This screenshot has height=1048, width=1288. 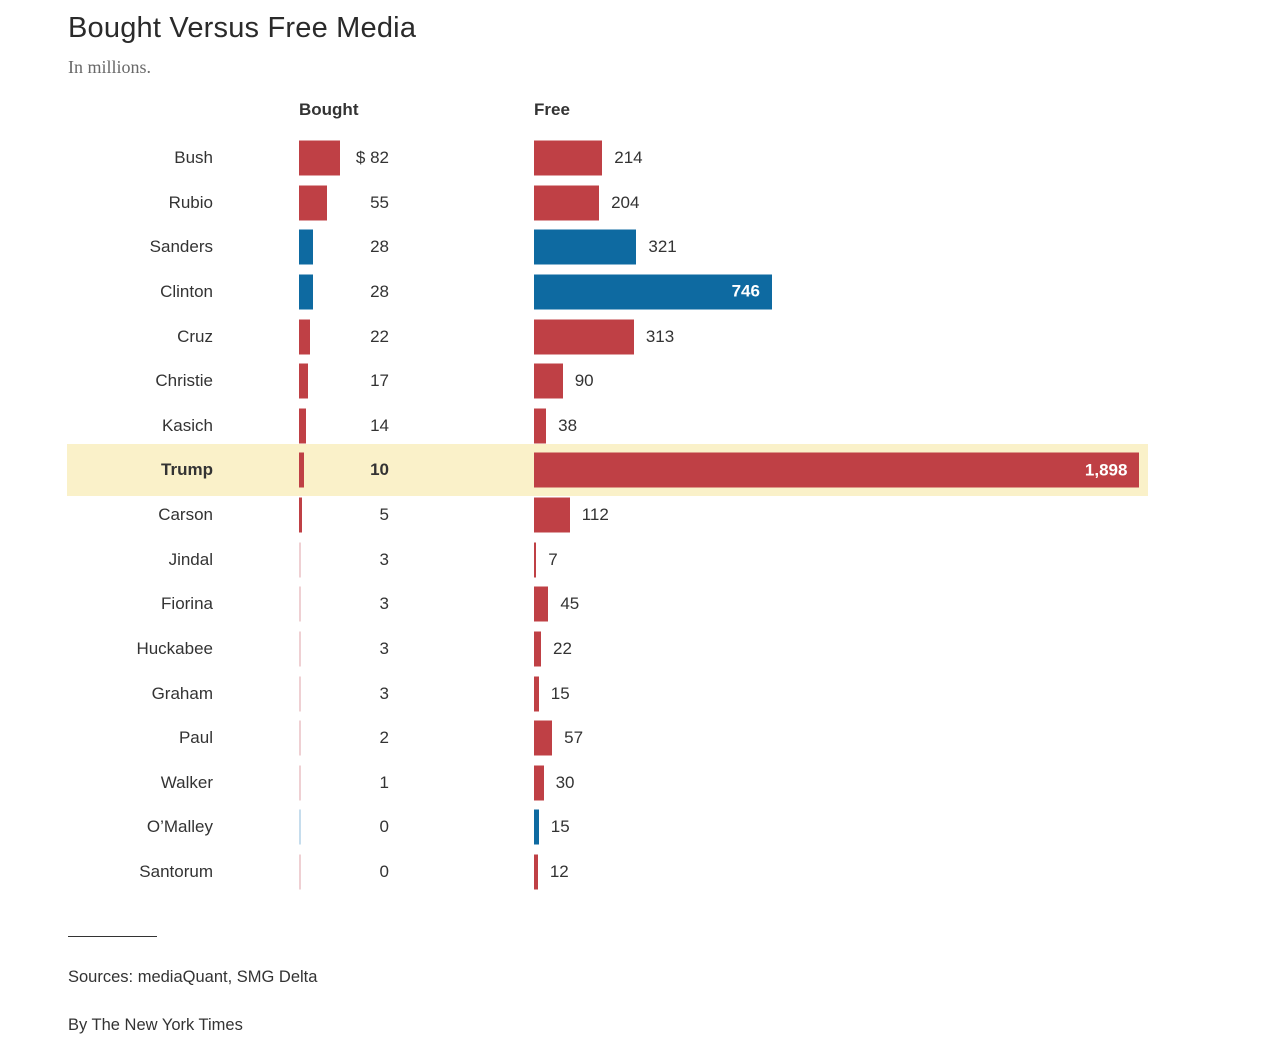 I want to click on free-value-label: 45, so click(x=570, y=604).